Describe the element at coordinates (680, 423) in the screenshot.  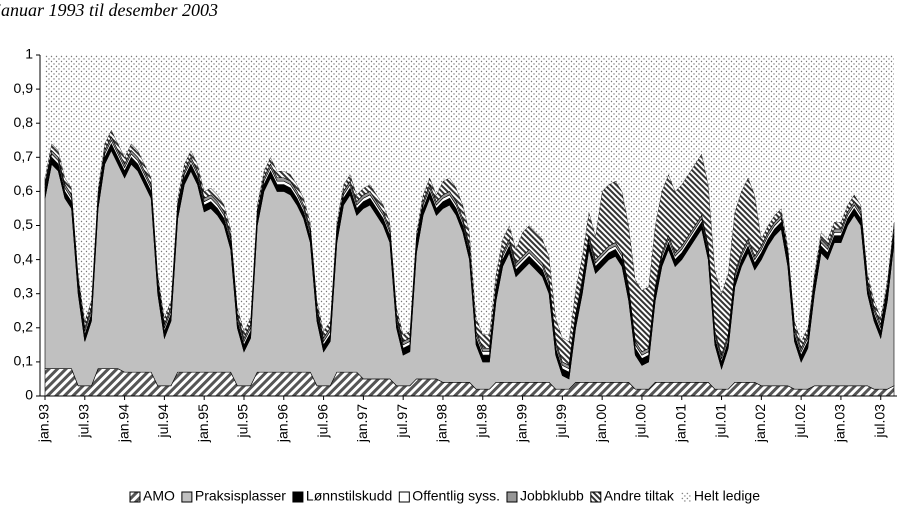
I see `x-tick-label: jan.01` at that location.